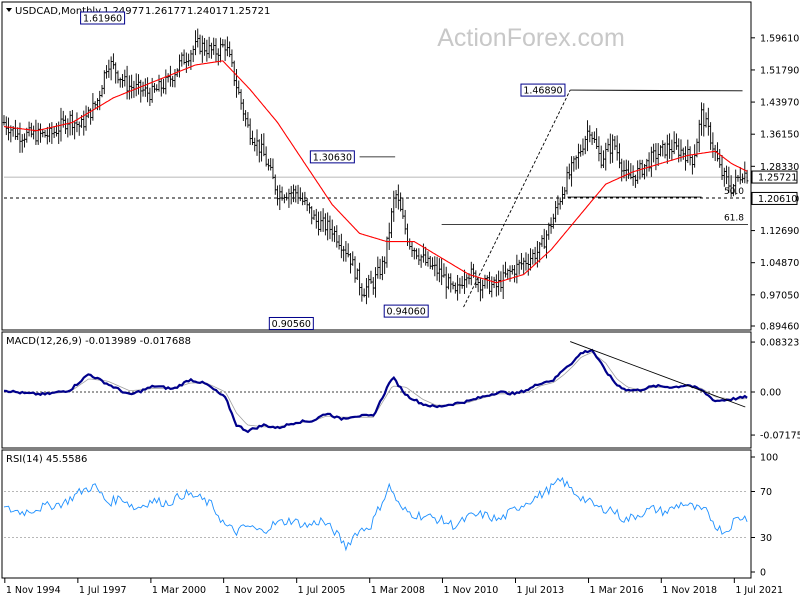  Describe the element at coordinates (656, 90) in the screenshot. I see `top-resistance-line` at that location.